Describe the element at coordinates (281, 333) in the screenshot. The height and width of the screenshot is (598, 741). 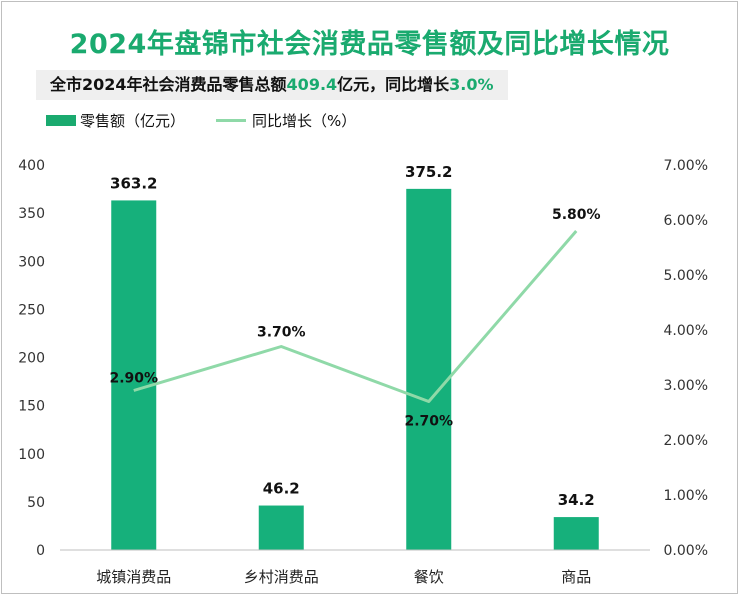
I see `line-value-label: 3.70%` at that location.